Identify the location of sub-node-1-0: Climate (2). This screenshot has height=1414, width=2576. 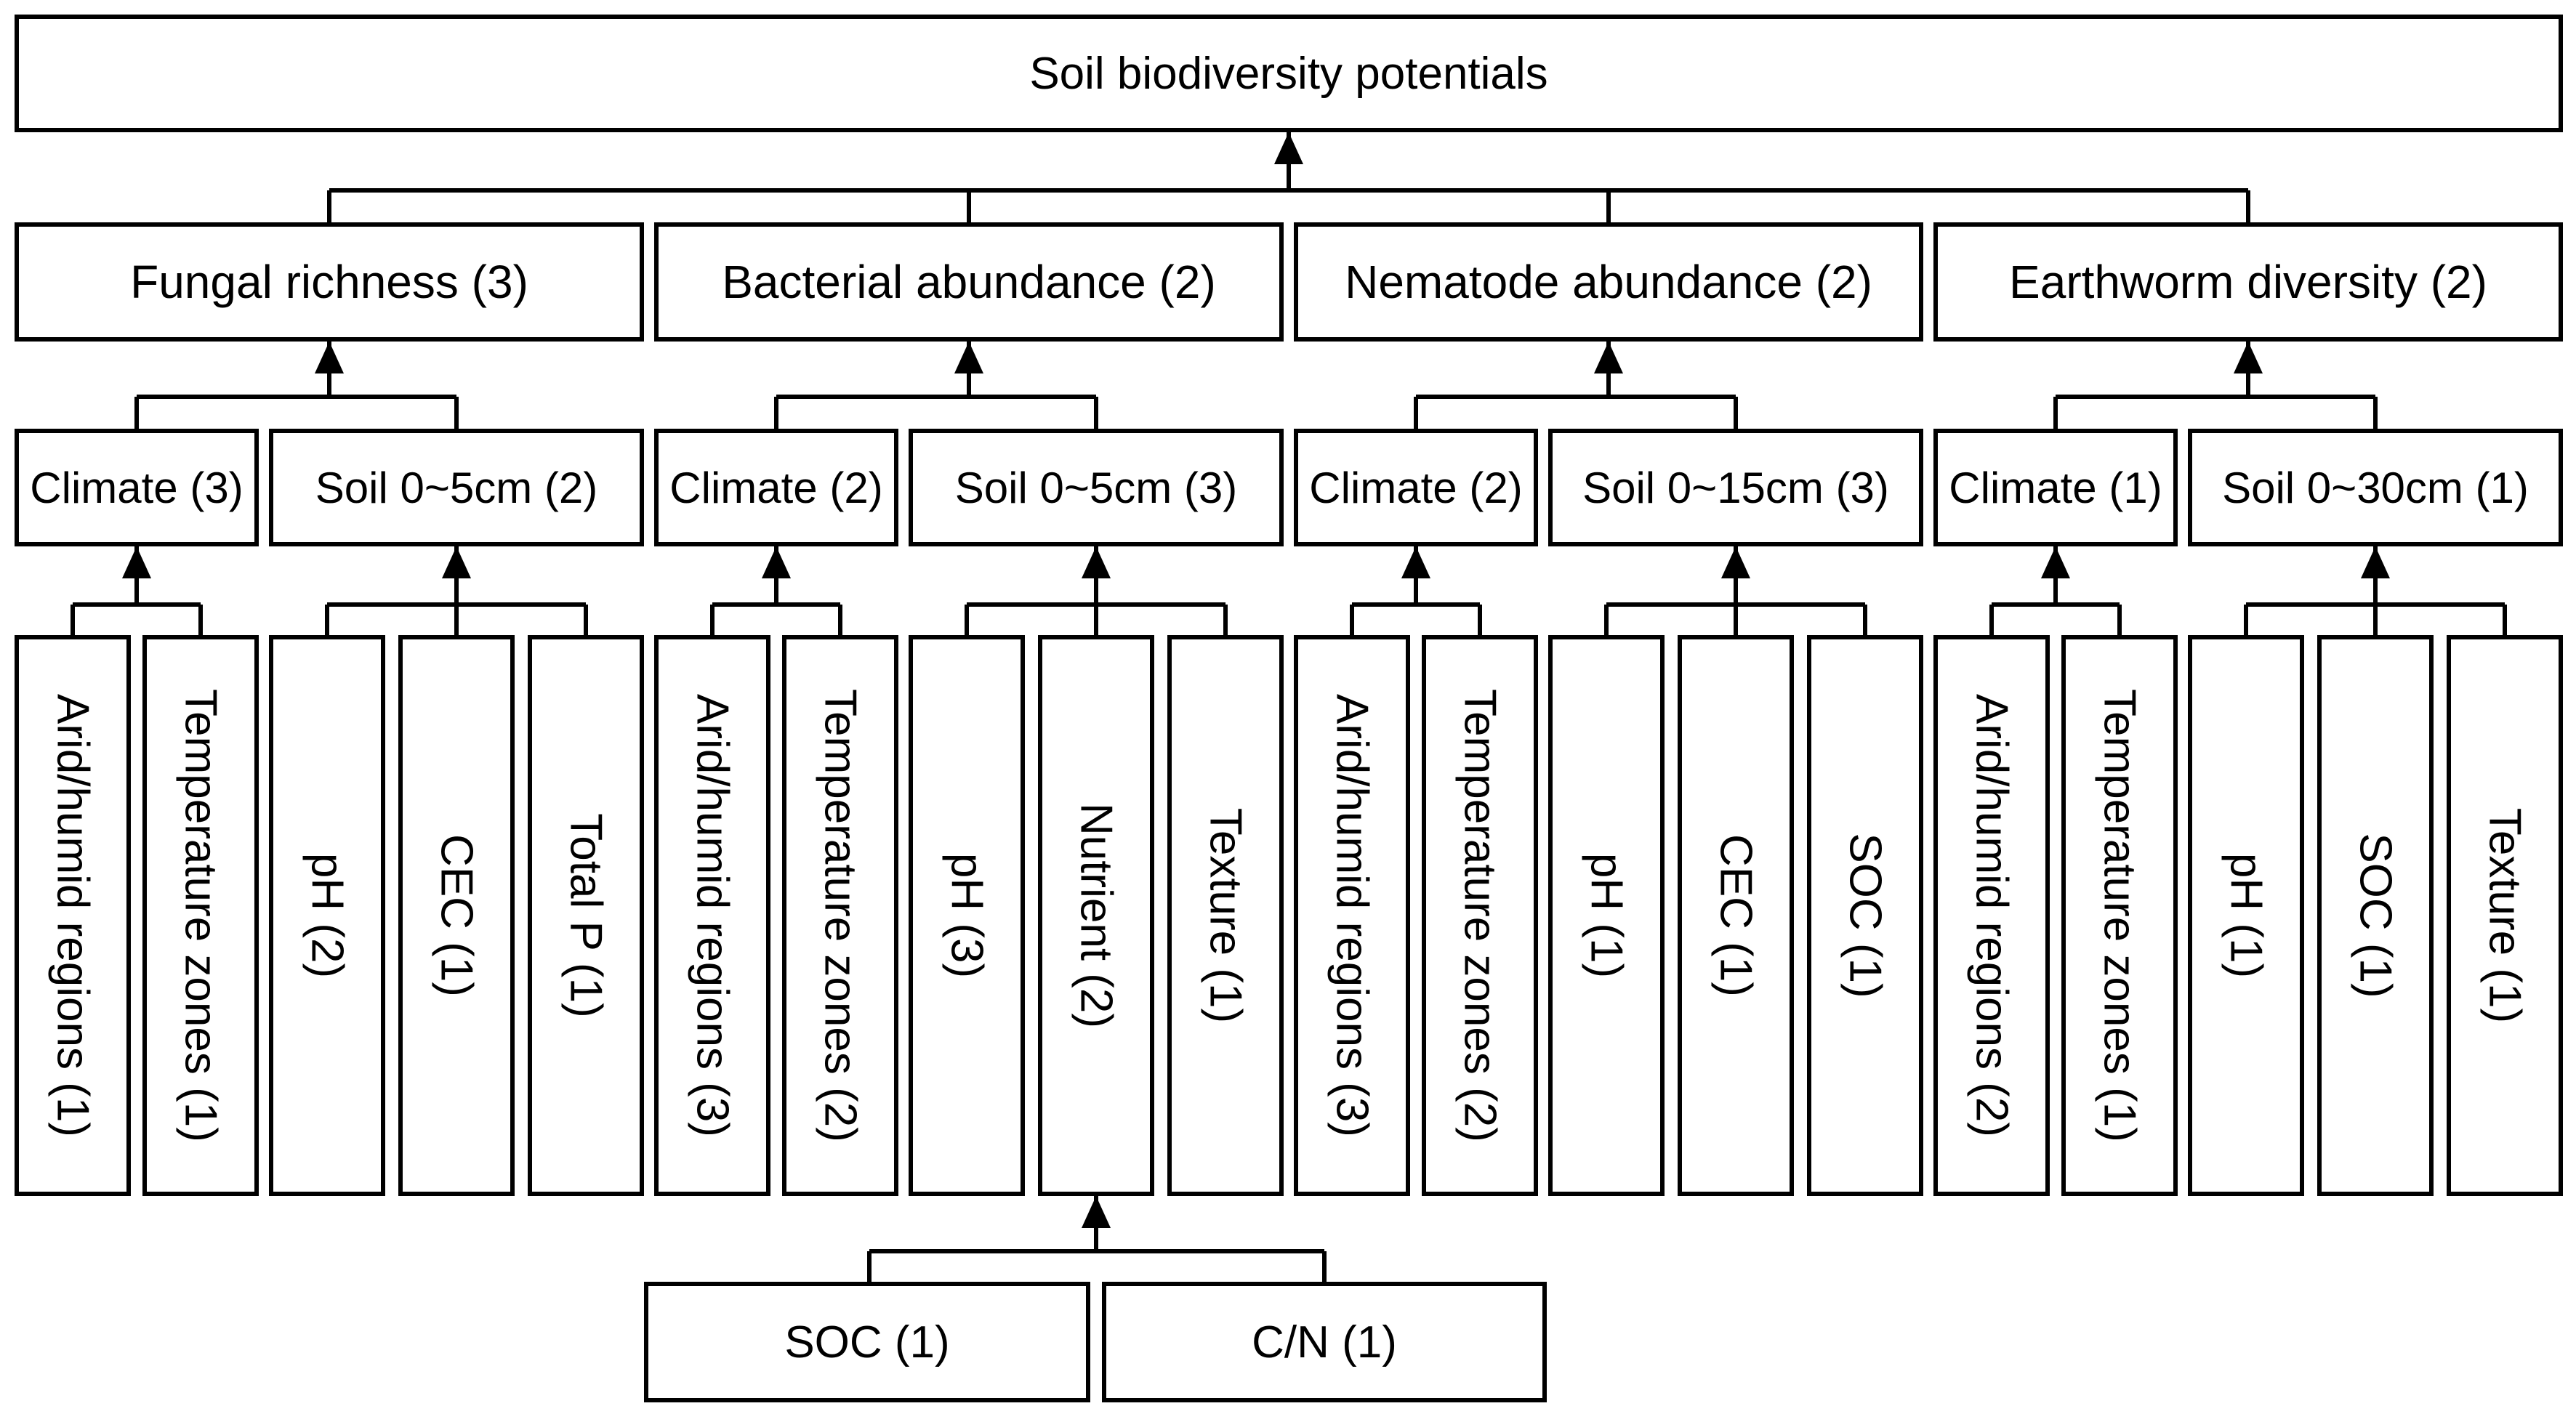
(776, 487).